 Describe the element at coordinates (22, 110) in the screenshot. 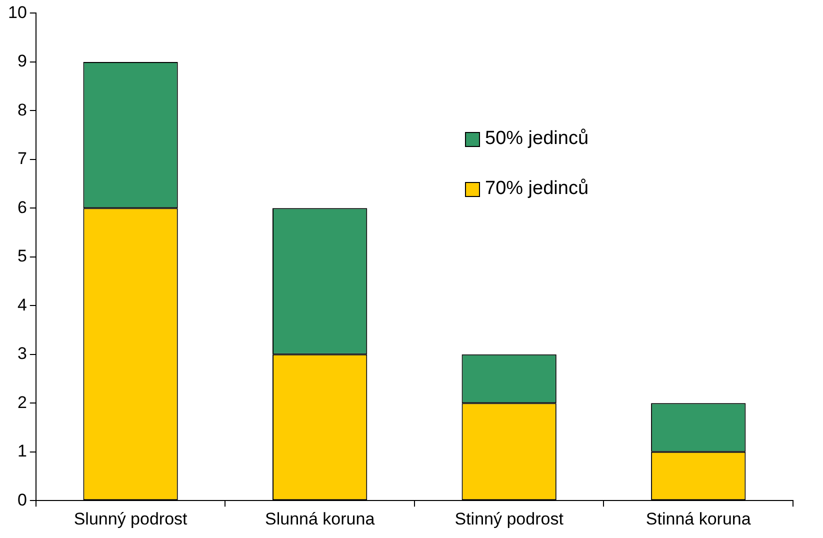

I see `y-tick-label: 8` at that location.